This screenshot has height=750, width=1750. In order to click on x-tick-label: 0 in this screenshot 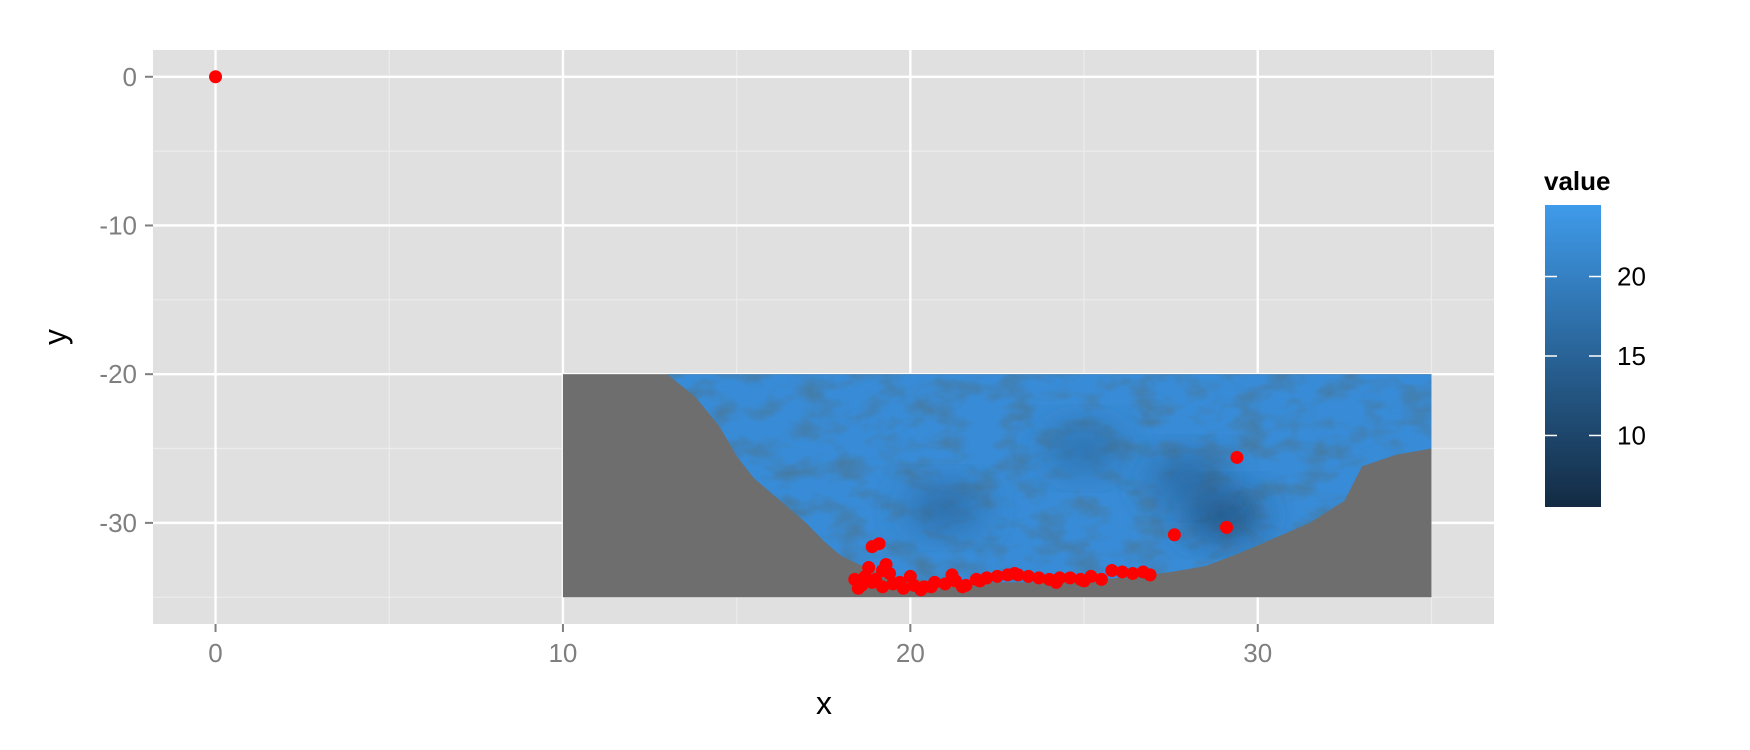, I will do `click(215, 653)`.